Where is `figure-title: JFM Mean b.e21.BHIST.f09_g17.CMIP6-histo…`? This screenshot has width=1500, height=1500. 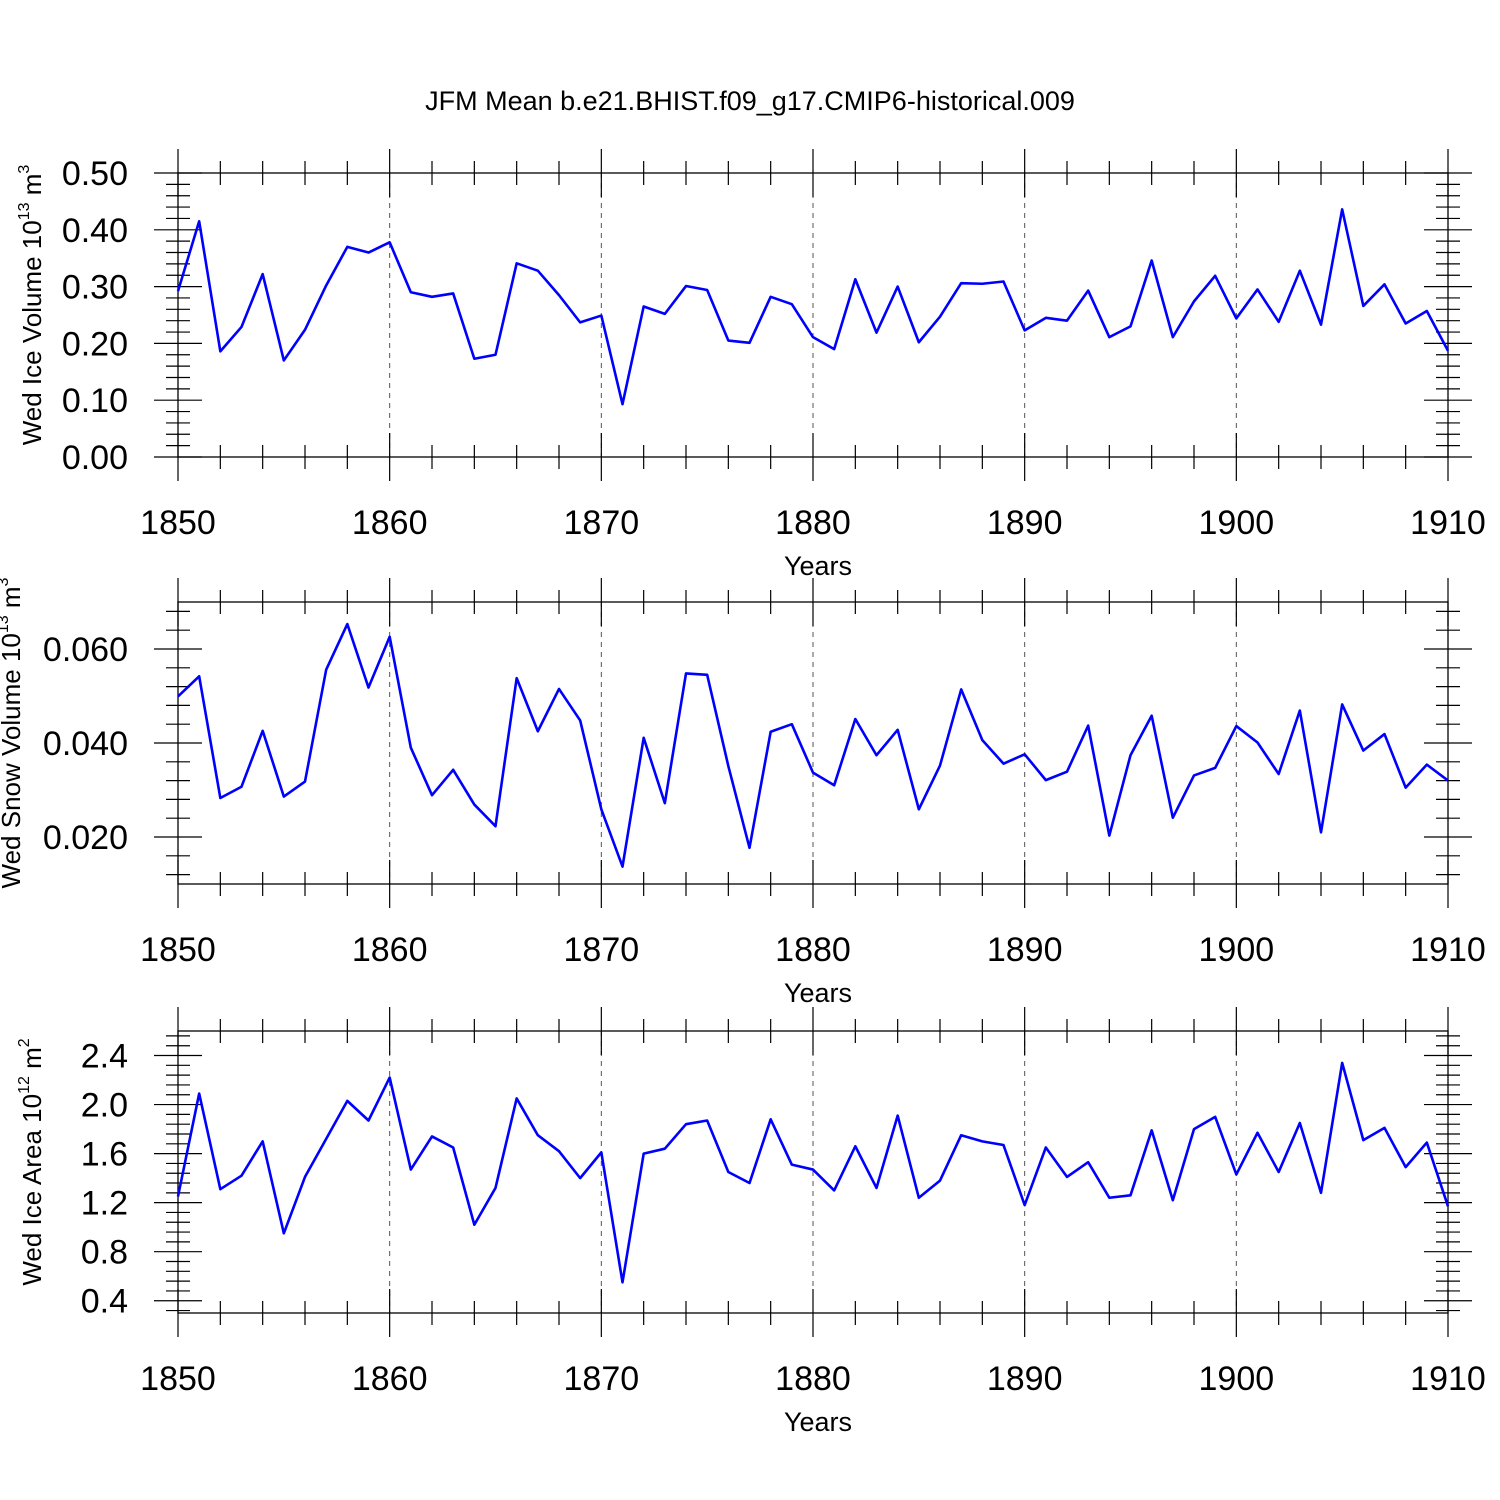
figure-title: JFM Mean b.e21.BHIST.f09_g17.CMIP6-histo… is located at coordinates (750, 101).